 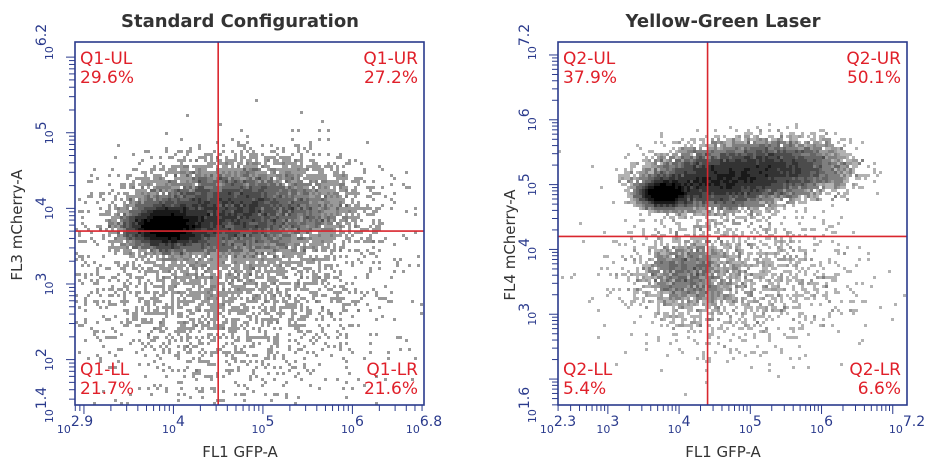 I want to click on x-tick-label: 107.2, so click(x=907, y=425).